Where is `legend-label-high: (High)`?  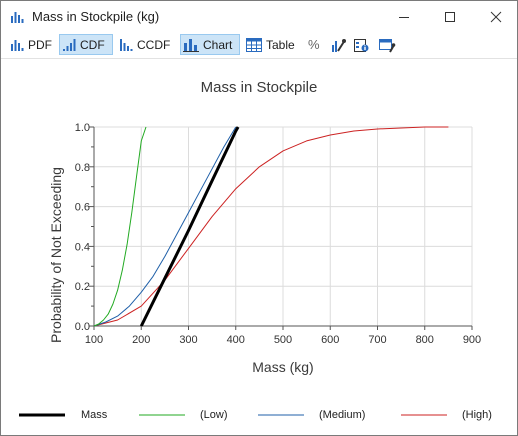 legend-label-high: (High) is located at coordinates (477, 415).